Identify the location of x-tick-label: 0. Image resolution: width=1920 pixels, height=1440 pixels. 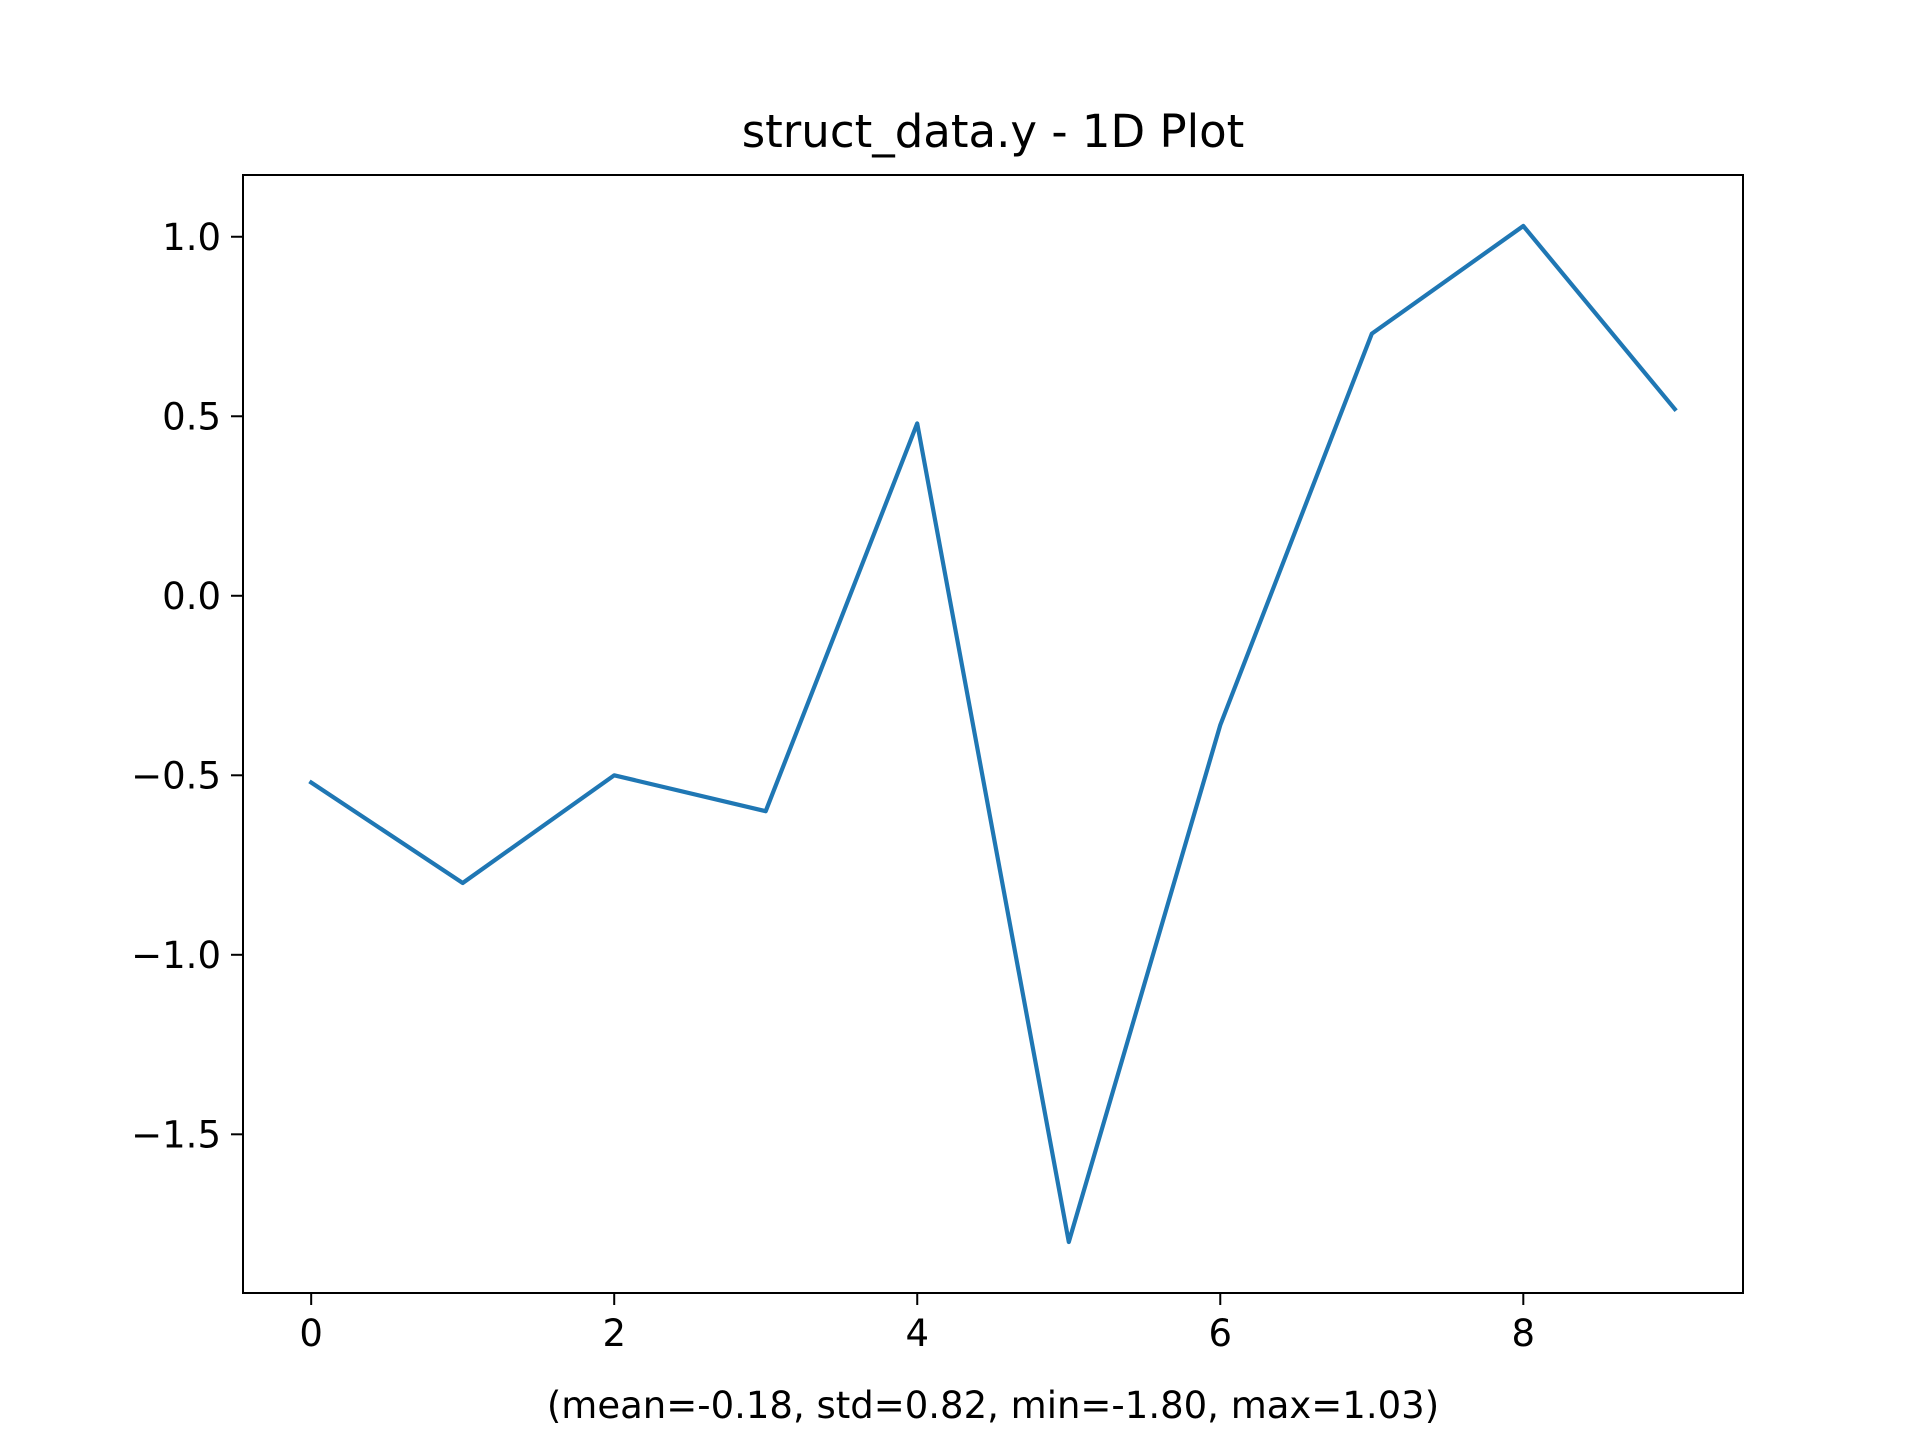
(311, 1333).